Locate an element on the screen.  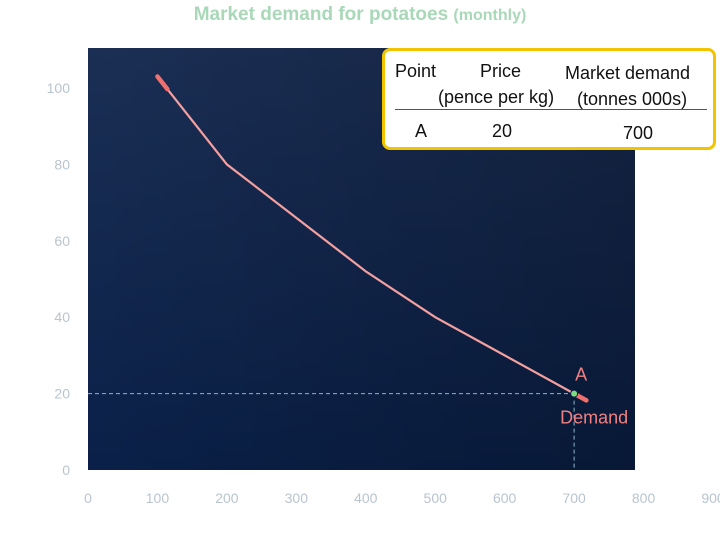
x-tick-label: 500 is located at coordinates (436, 498).